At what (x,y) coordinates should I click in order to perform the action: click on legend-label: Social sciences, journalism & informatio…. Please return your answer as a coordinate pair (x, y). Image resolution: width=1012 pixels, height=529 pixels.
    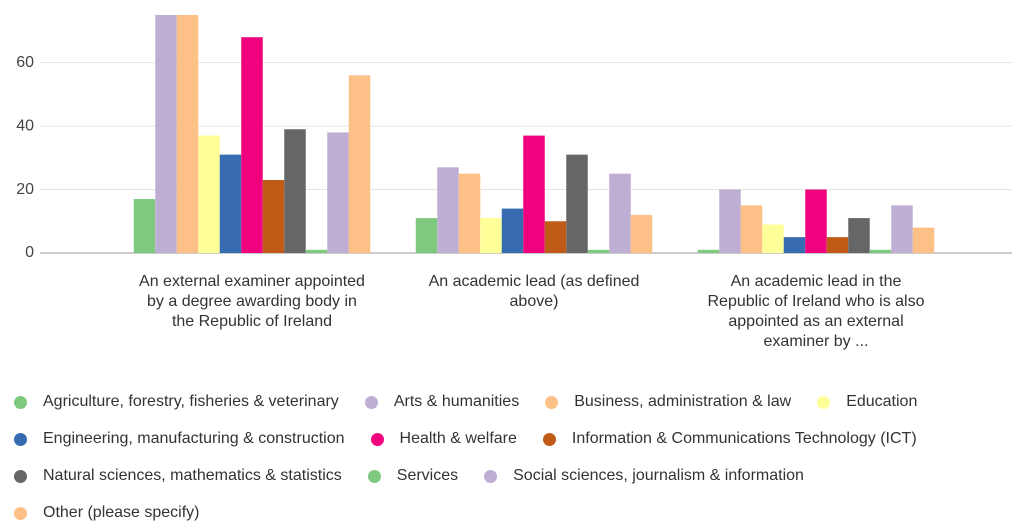
    Looking at the image, I should click on (658, 475).